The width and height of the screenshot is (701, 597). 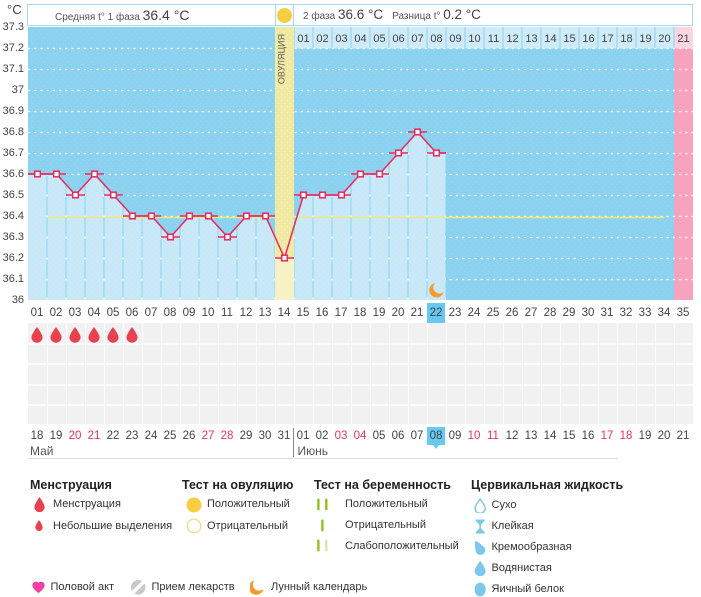 What do you see at coordinates (474, 39) in the screenshot?
I see `svg-text: 10` at bounding box center [474, 39].